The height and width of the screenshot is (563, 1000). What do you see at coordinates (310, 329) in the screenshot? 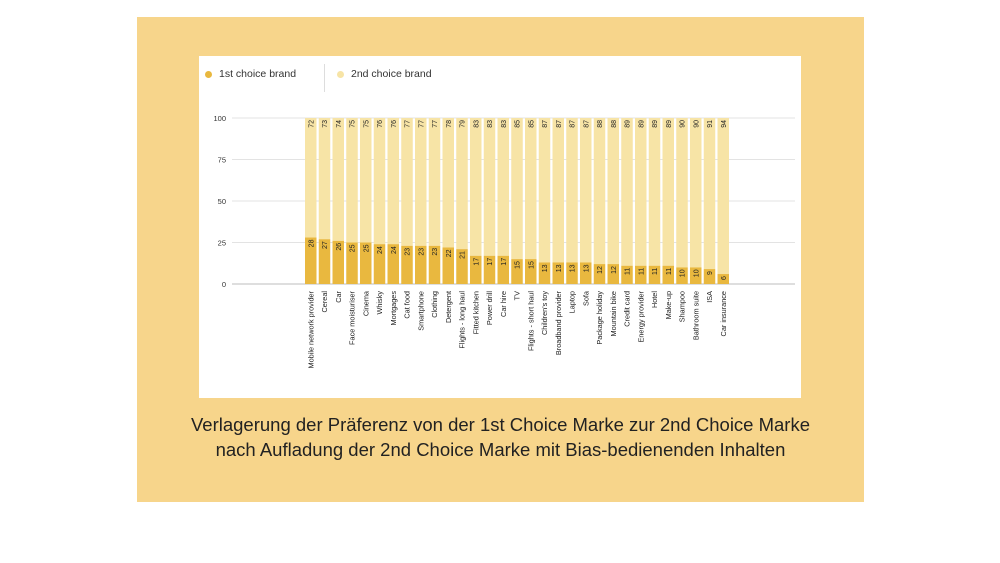
I see `x-tick-label-0: Mobile network provider` at bounding box center [310, 329].